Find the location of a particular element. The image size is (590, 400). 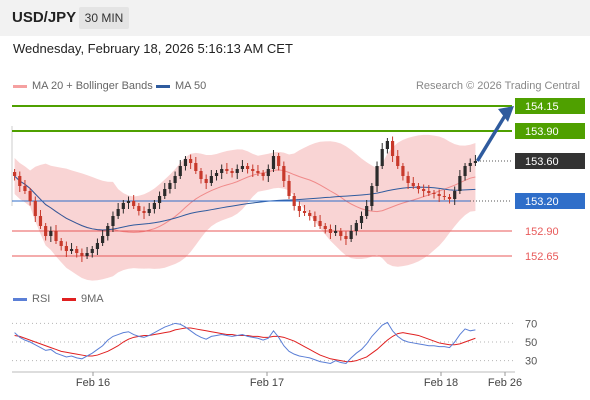

rsi-line is located at coordinates (245, 343).